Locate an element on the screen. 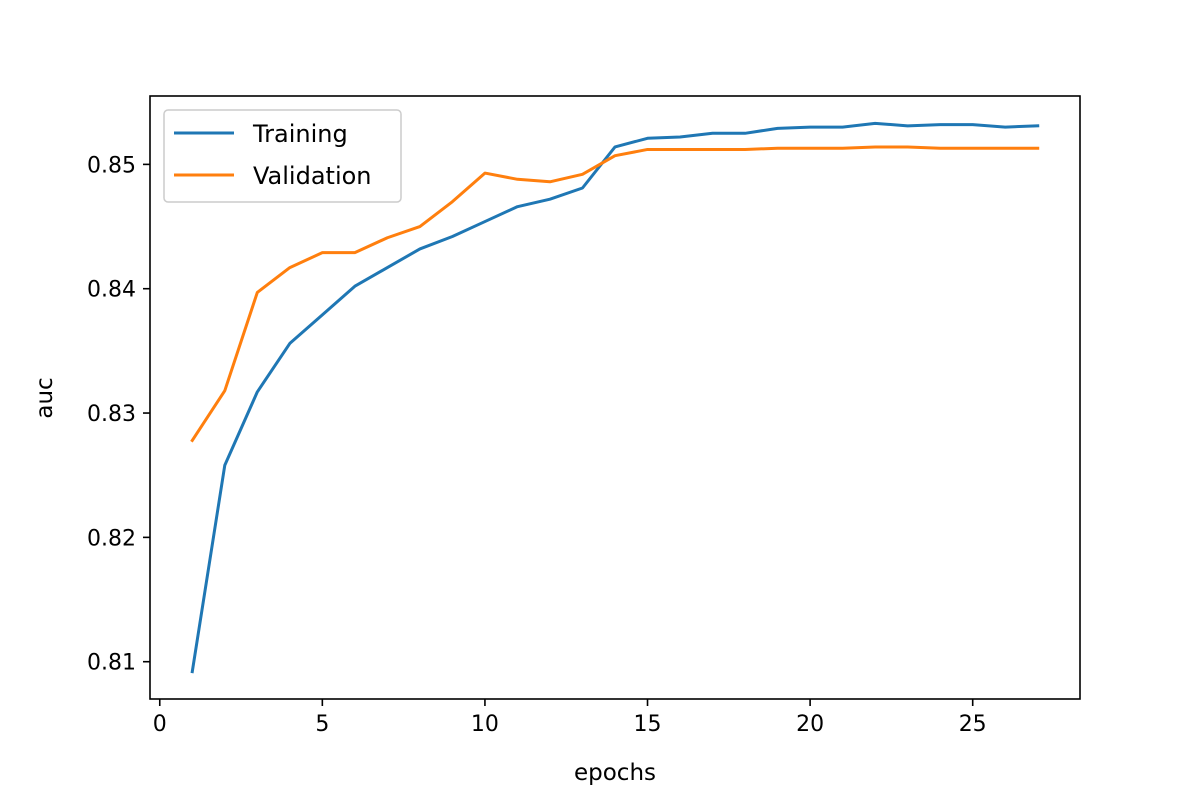 The image size is (1200, 800). y-axis-ticks: 0.81 0.82 0.83 0.84 0.85 is located at coordinates (118, 414).